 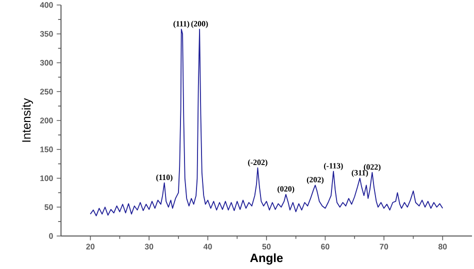 I want to click on x-tick-label: 20, so click(x=90, y=247).